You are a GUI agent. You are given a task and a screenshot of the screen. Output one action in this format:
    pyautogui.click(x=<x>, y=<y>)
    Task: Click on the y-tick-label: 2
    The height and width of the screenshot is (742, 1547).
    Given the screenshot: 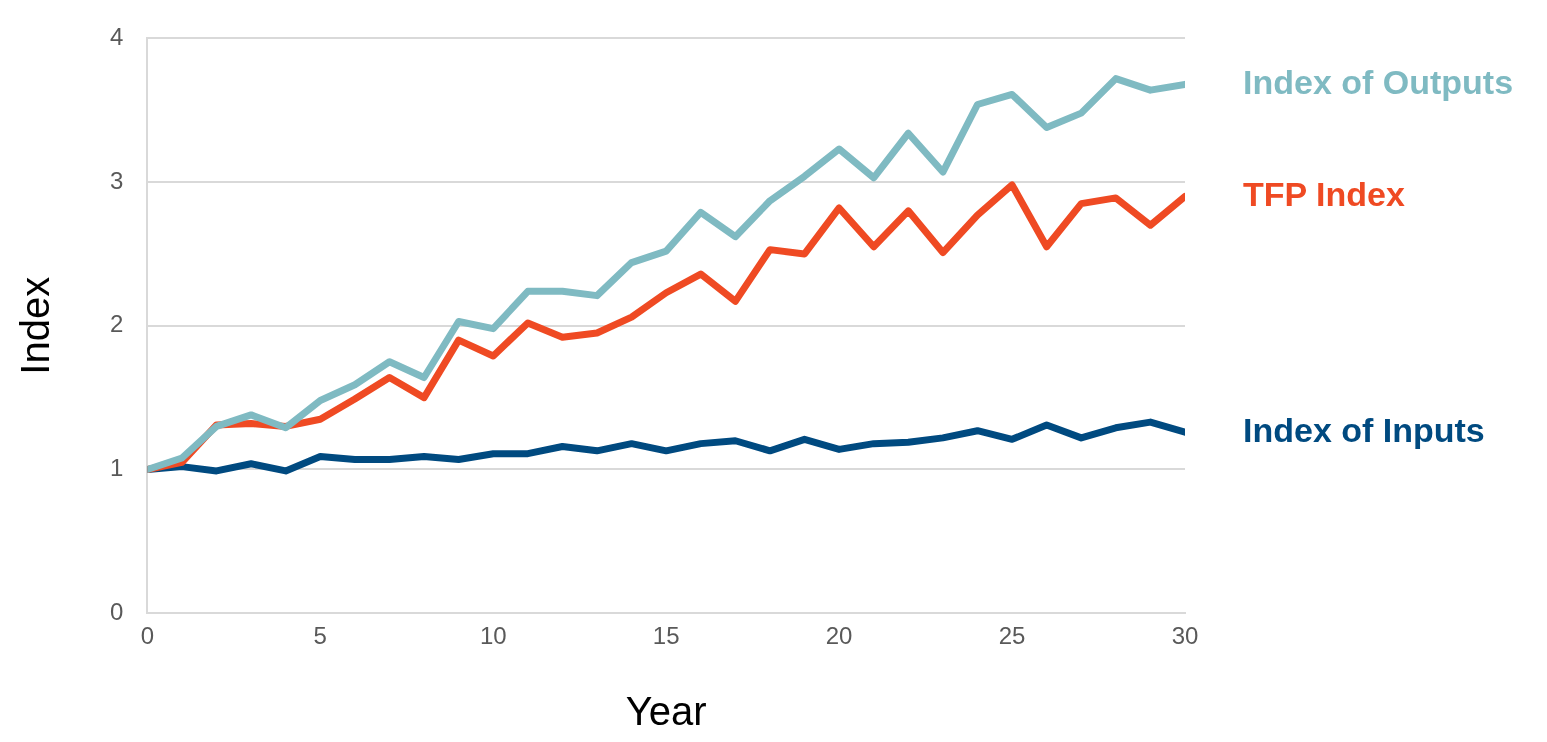 What is the action you would take?
    pyautogui.click(x=116, y=324)
    